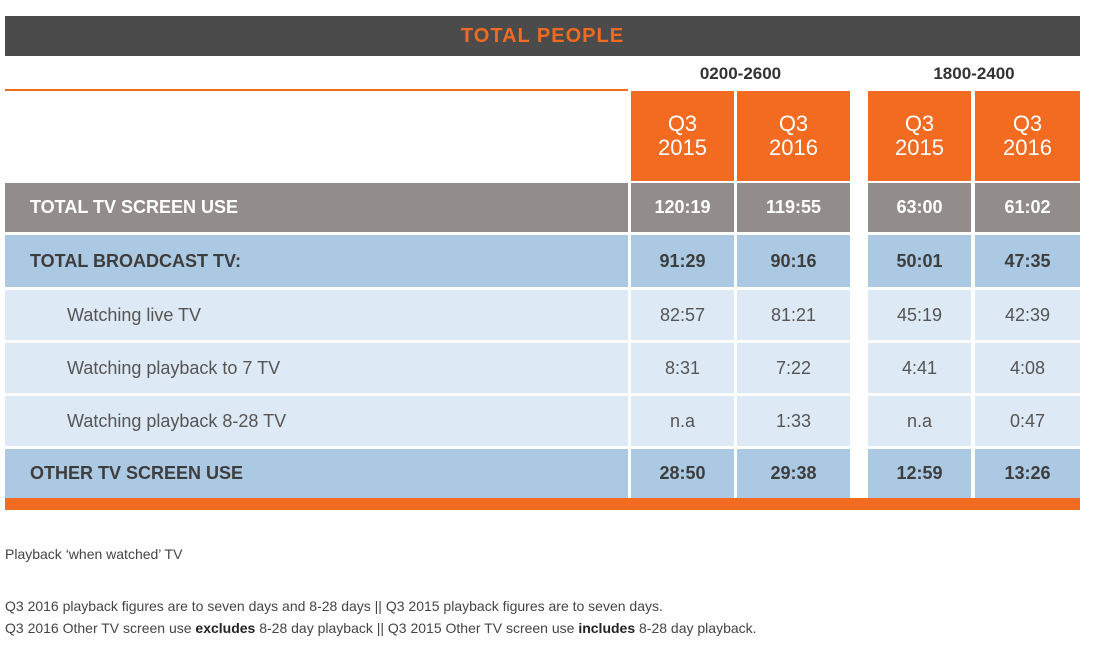 The width and height of the screenshot is (1110, 646). I want to click on value-cell: 119:55, so click(793, 207).